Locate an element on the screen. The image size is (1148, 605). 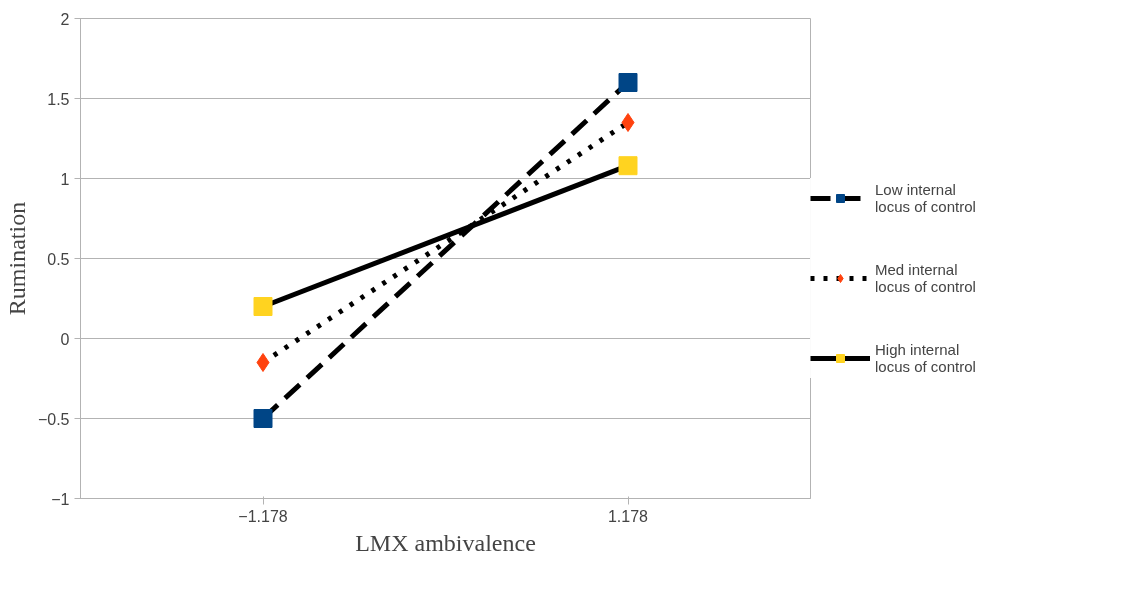
y-tick-label: 1.5 is located at coordinates (58, 99).